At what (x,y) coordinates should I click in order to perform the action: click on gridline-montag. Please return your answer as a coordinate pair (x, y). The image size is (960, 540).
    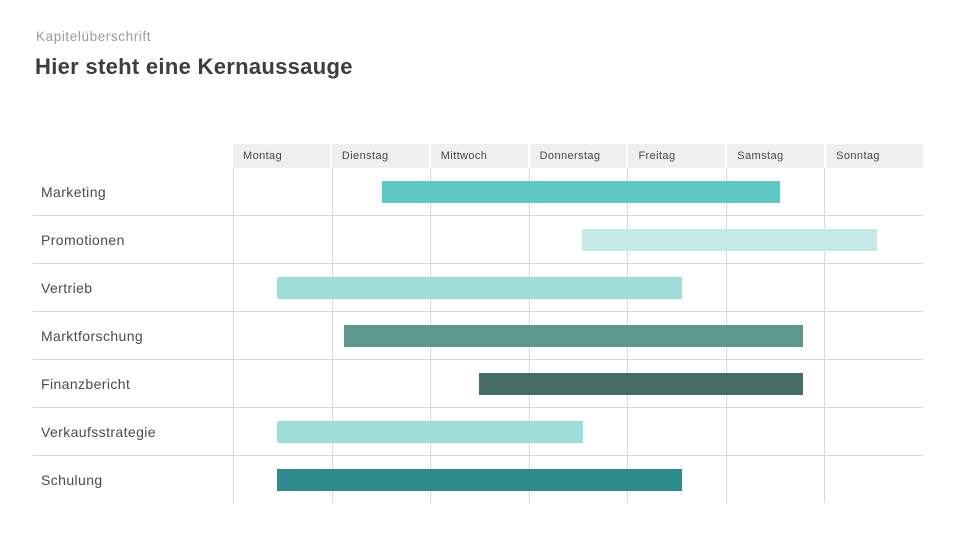
    Looking at the image, I should click on (233, 335).